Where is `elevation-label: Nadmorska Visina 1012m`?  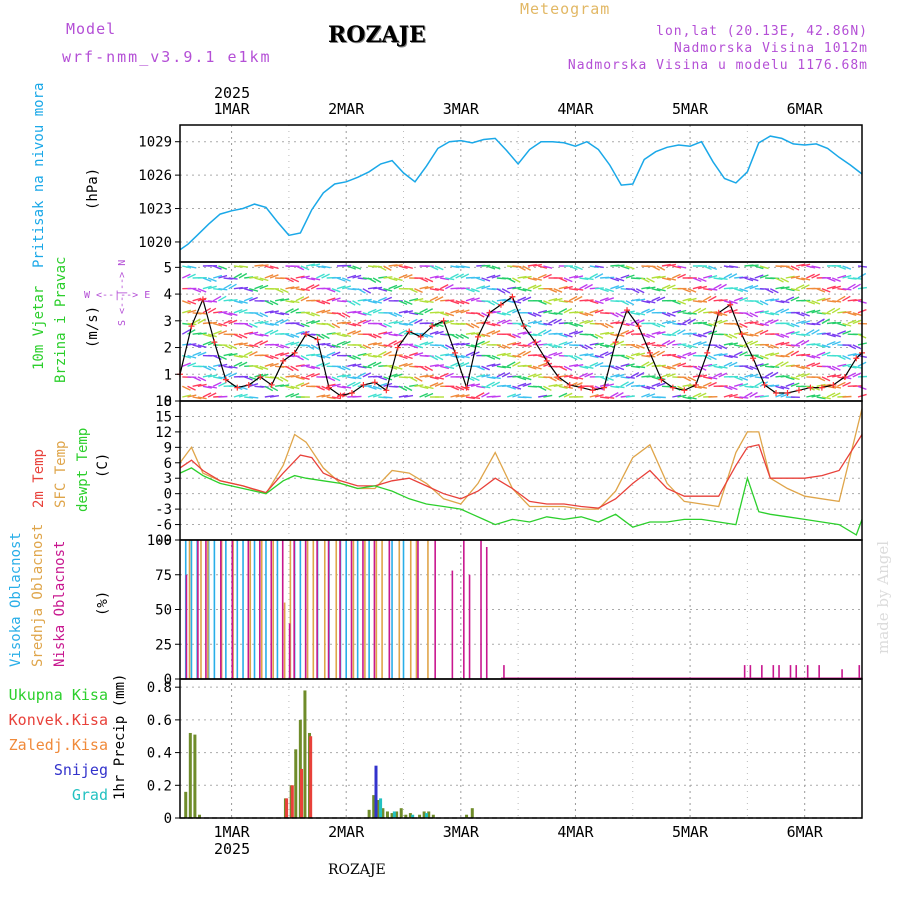 elevation-label: Nadmorska Visina 1012m is located at coordinates (770, 48).